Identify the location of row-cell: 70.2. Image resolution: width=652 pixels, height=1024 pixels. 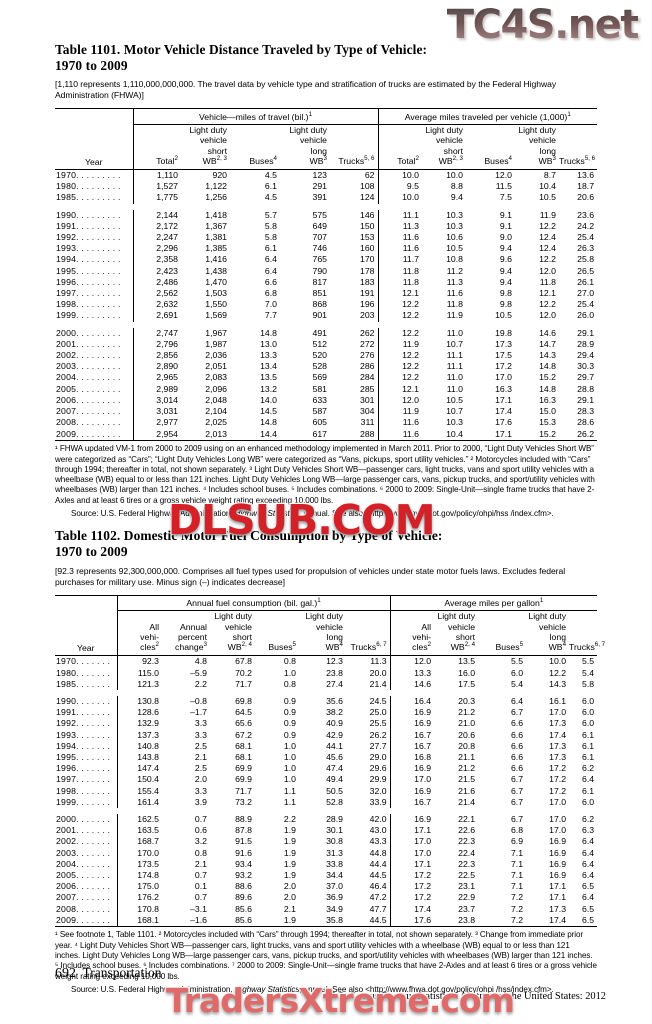
(243, 672).